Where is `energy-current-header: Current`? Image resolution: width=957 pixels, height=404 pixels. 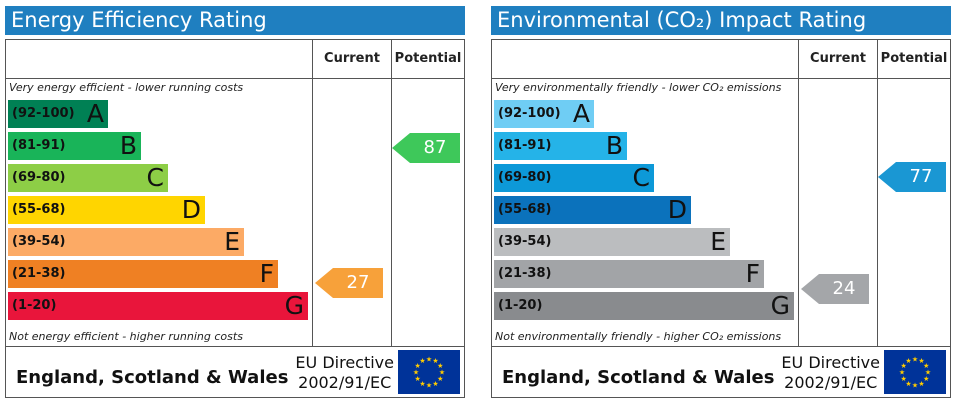
energy-current-header: Current is located at coordinates (352, 58).